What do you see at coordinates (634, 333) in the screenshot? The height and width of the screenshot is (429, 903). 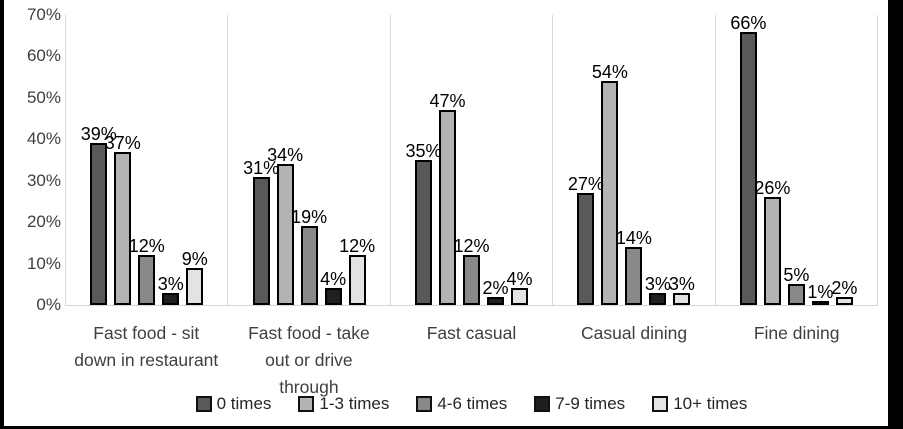 I see `x-axis-category-label: Casual dining` at bounding box center [634, 333].